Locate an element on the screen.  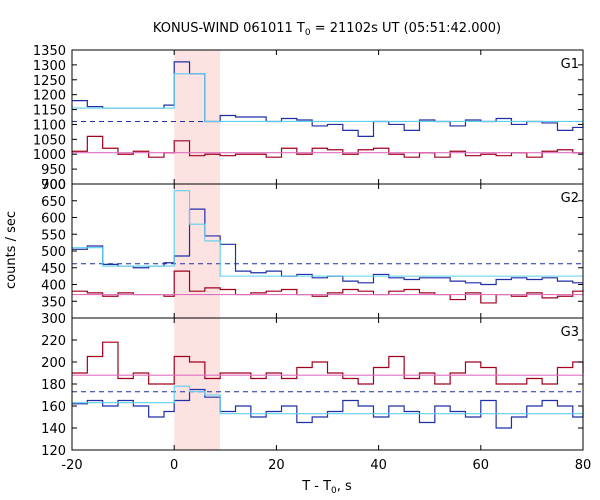
panel-label: G2 is located at coordinates (570, 198).